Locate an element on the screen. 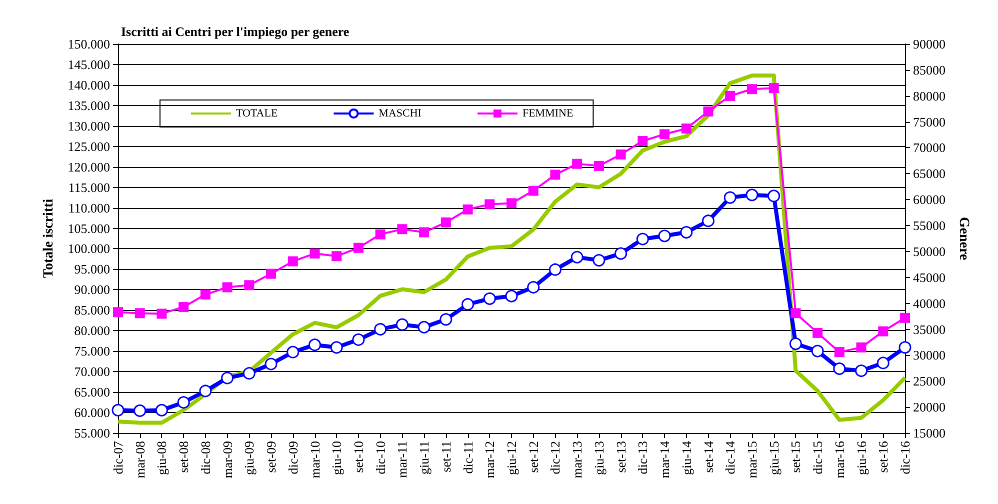 The width and height of the screenshot is (998, 504). y-tick-label: 130.000 is located at coordinates (89, 126).